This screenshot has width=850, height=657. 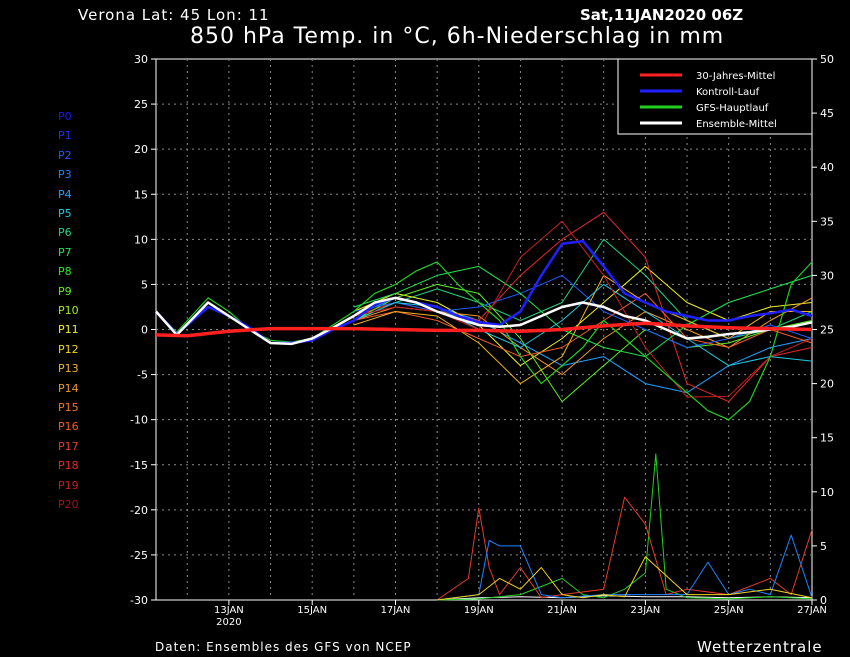 I want to click on member-label: P8, so click(x=65, y=272).